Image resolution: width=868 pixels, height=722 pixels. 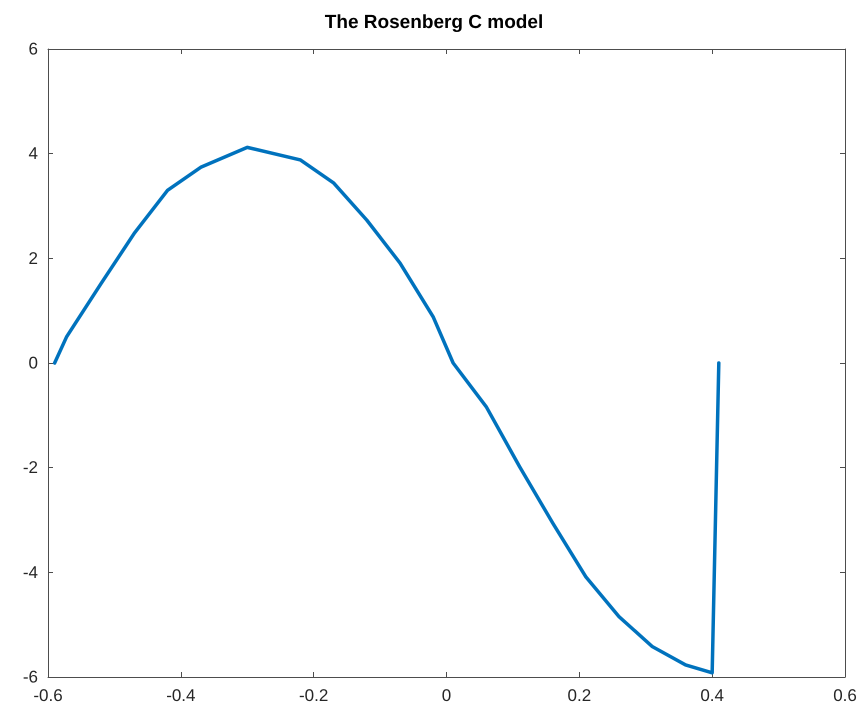 What do you see at coordinates (33, 258) in the screenshot?
I see `y-tick-label: 2` at bounding box center [33, 258].